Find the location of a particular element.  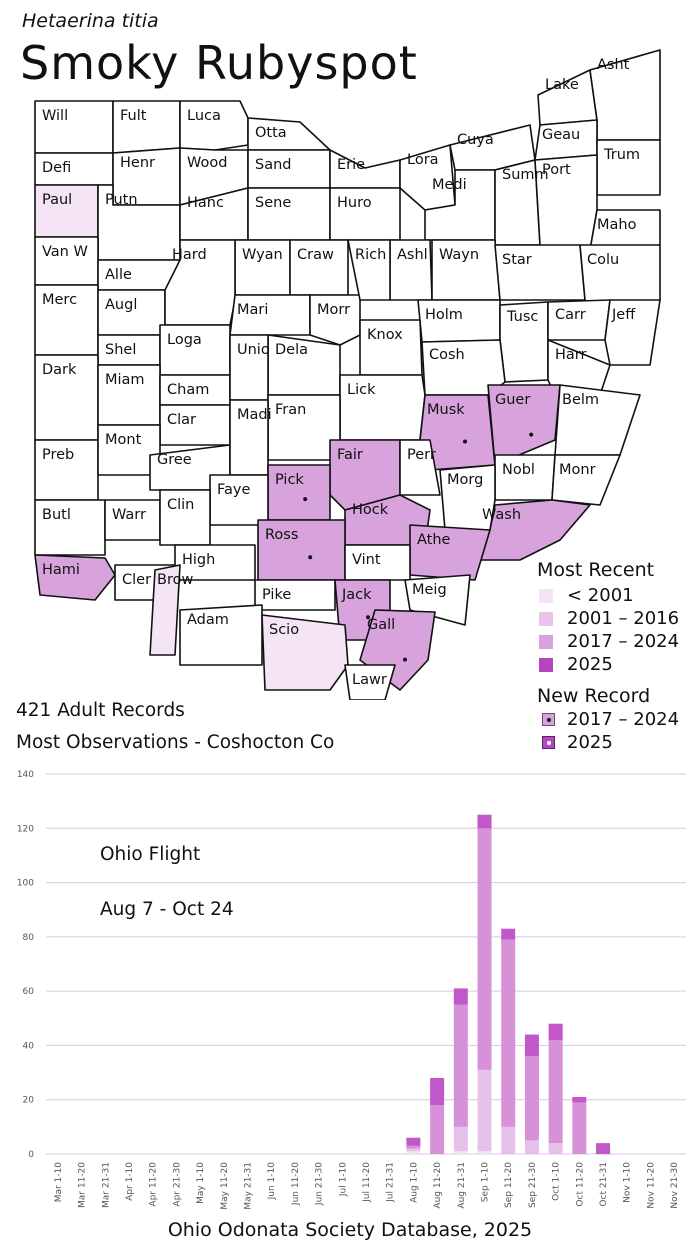

county-label: Geau is located at coordinates (561, 135).